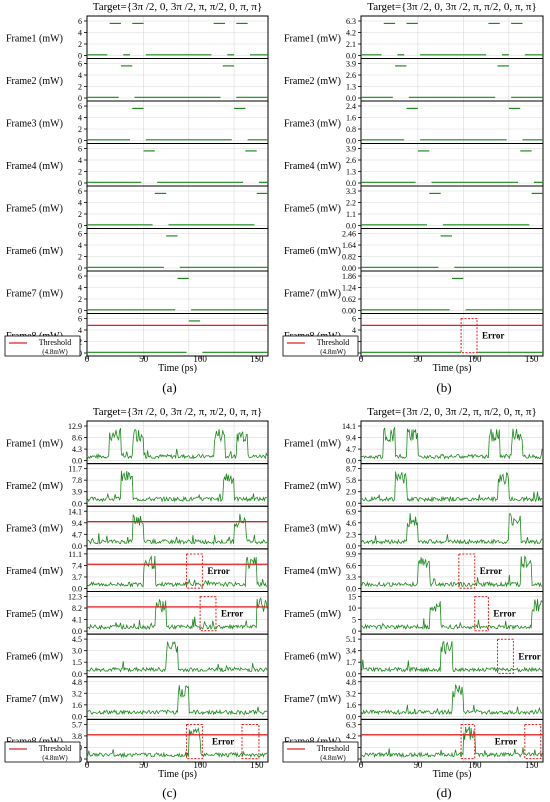 The image size is (550, 802). Describe the element at coordinates (351, 693) in the screenshot. I see `y-tick-label: 3.2` at that location.